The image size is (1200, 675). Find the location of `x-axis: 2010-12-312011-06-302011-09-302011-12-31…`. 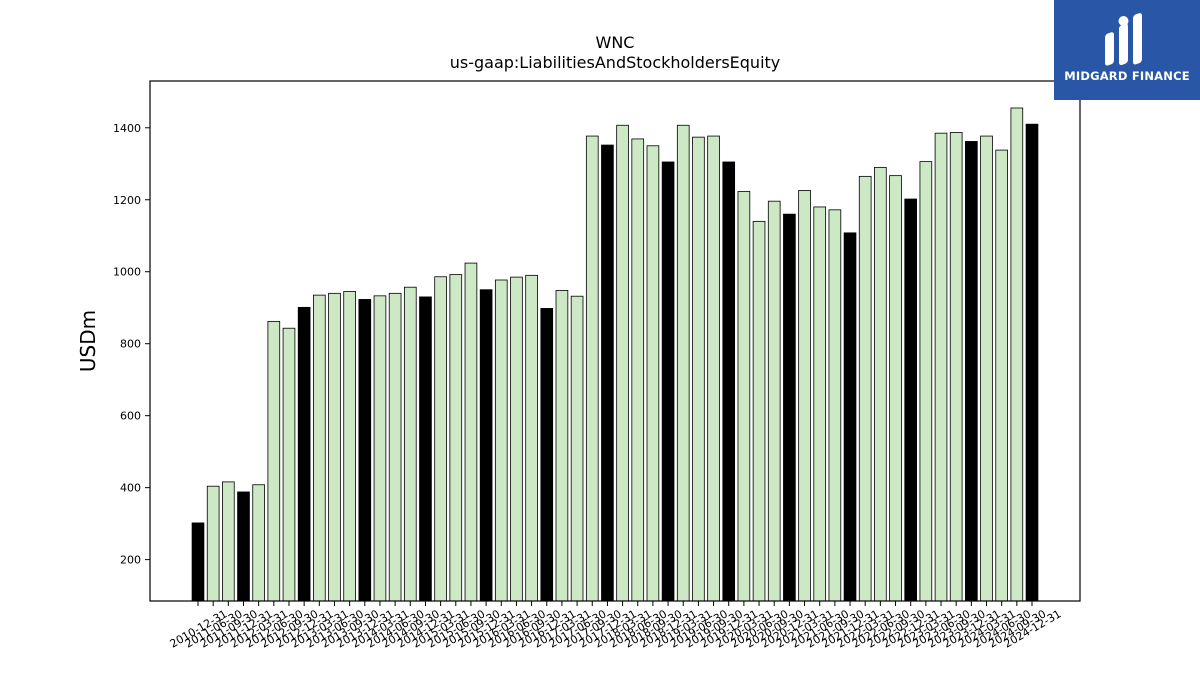

x-axis: 2010-12-312011-06-302011-09-302011-12-31… is located at coordinates (616, 626).